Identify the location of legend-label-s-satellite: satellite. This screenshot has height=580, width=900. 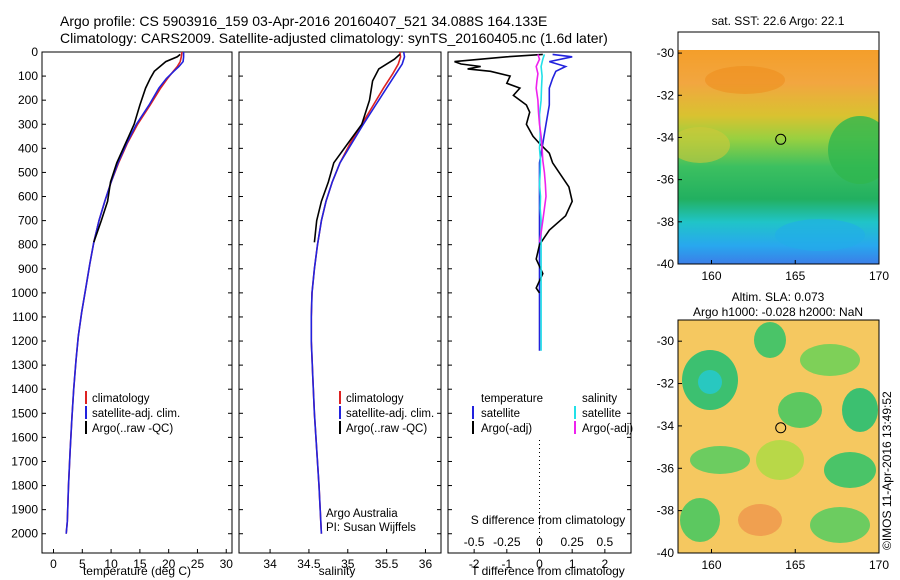
(601, 414).